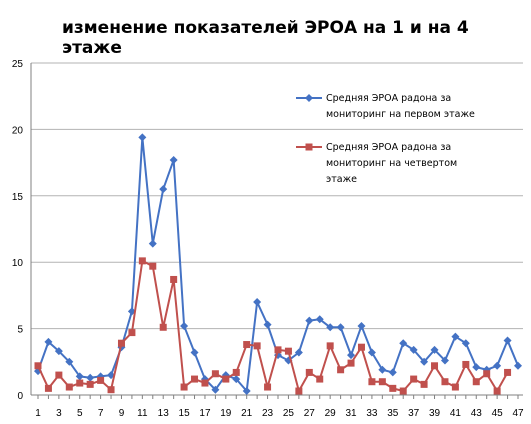 The image size is (531, 424). Describe the element at coordinates (142, 413) in the screenshot. I see `x-tick-label: 11` at that location.